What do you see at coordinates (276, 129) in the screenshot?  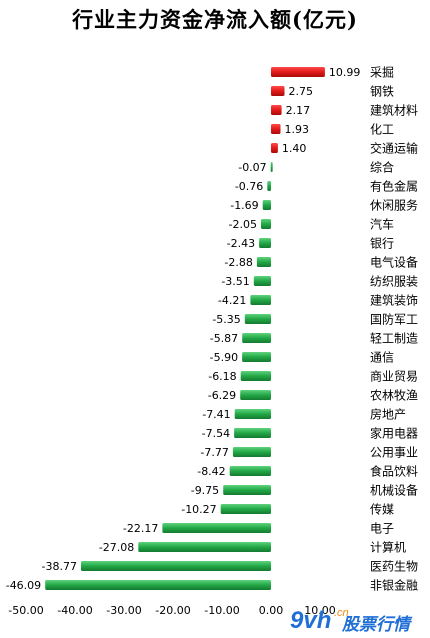 I see `bar-化工` at bounding box center [276, 129].